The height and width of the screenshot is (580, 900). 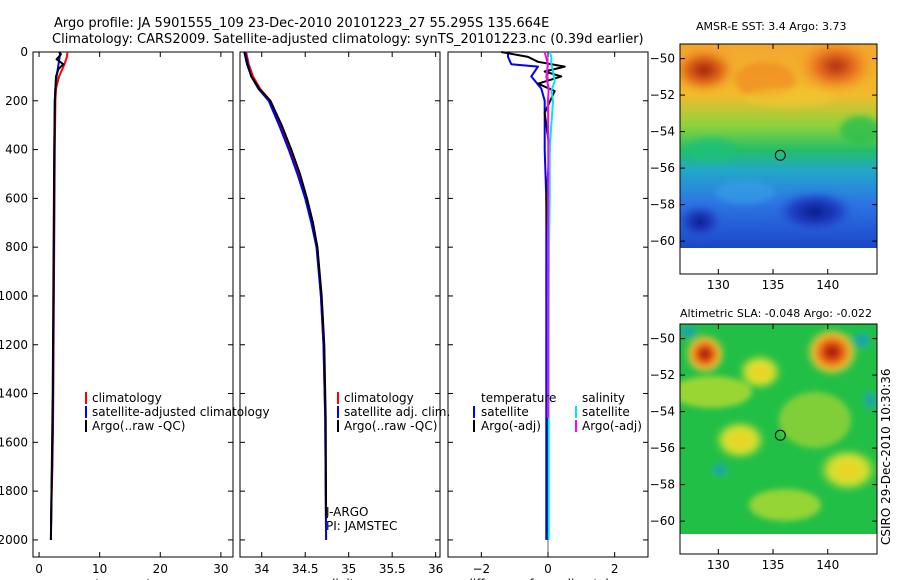 I want to click on sst-map-axes: 130 135 140 −50 −52 −54 −56 −58 −60, so click(x=764, y=167).